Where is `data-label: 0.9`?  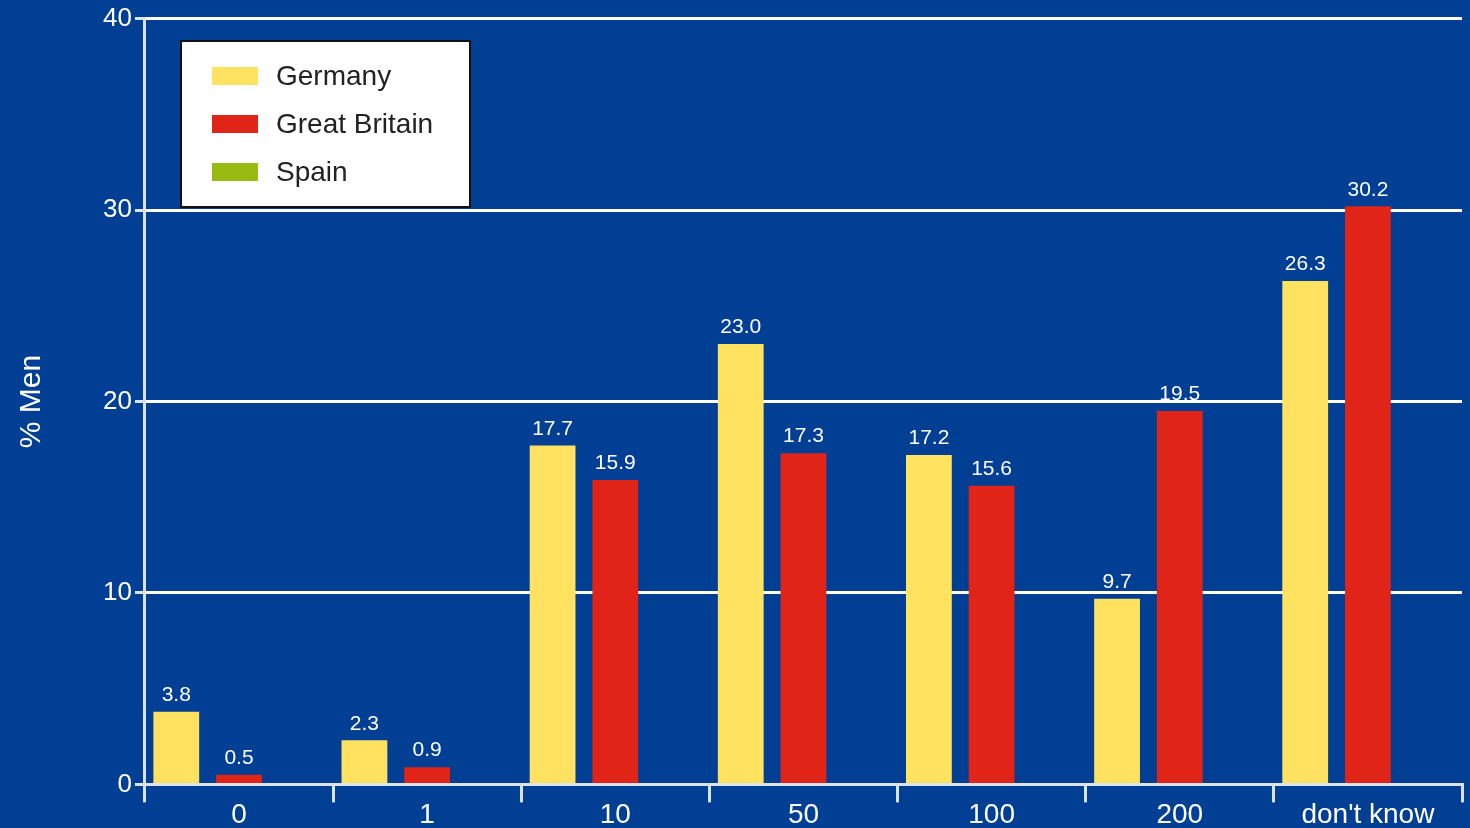
data-label: 0.9 is located at coordinates (427, 749).